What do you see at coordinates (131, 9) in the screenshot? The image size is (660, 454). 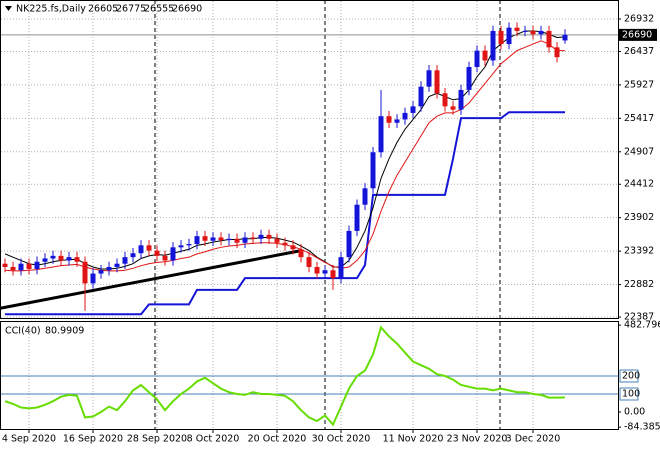 I see `last-high: 26775` at bounding box center [131, 9].